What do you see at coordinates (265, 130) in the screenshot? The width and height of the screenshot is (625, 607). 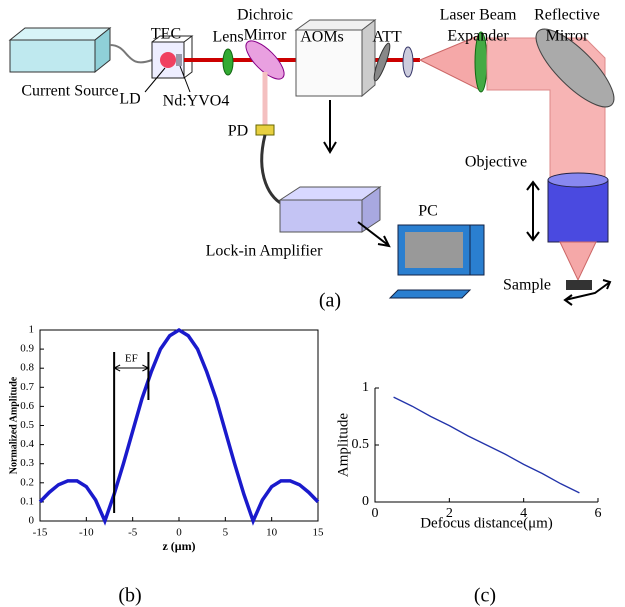 I see `pd` at bounding box center [265, 130].